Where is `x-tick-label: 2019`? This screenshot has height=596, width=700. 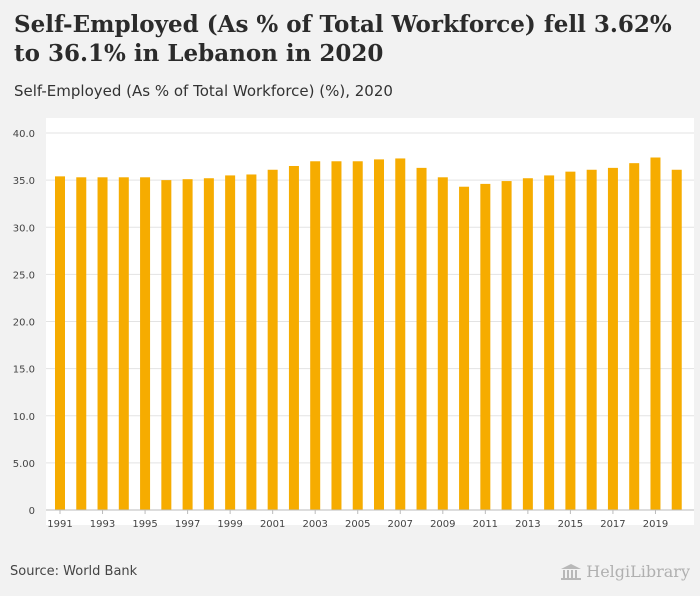 x-tick-label: 2019 is located at coordinates (655, 524).